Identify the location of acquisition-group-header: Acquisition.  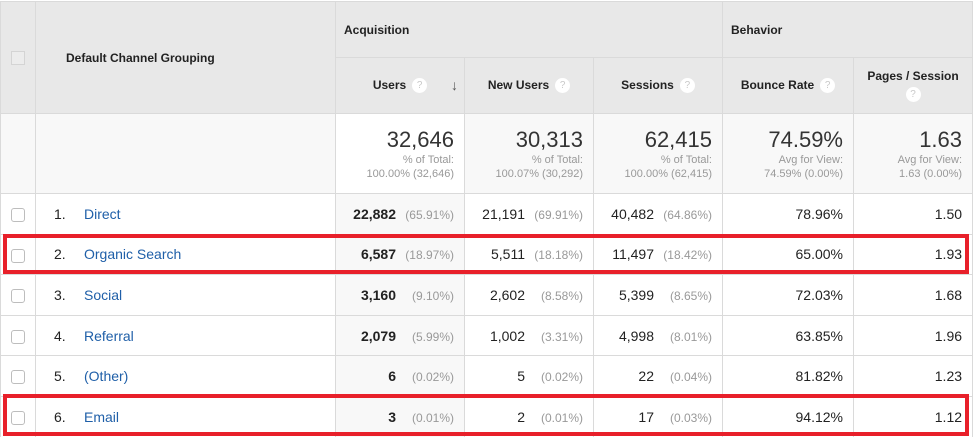
(529, 29).